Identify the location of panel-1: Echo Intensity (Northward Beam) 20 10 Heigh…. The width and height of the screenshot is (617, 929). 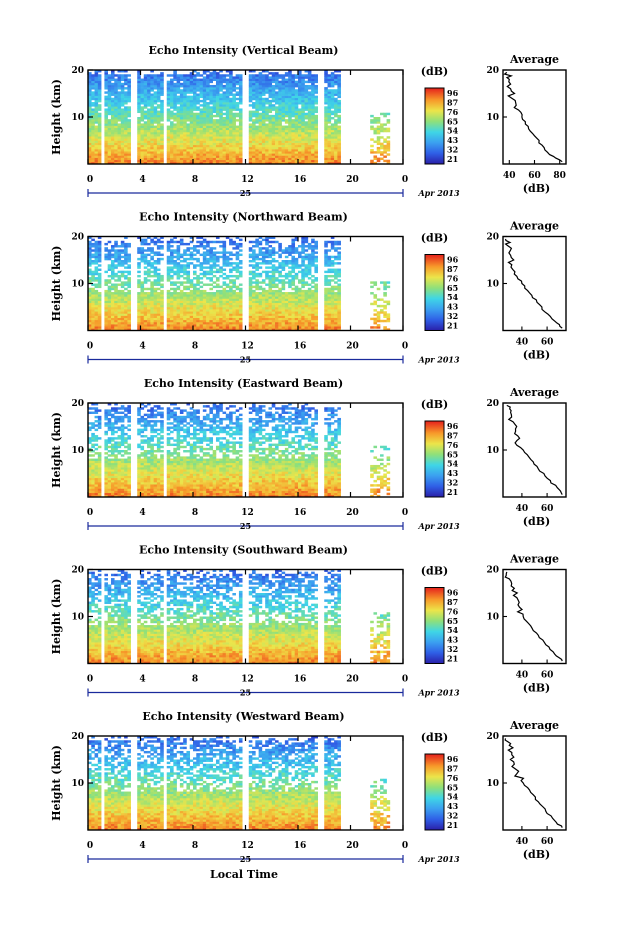
(308, 288).